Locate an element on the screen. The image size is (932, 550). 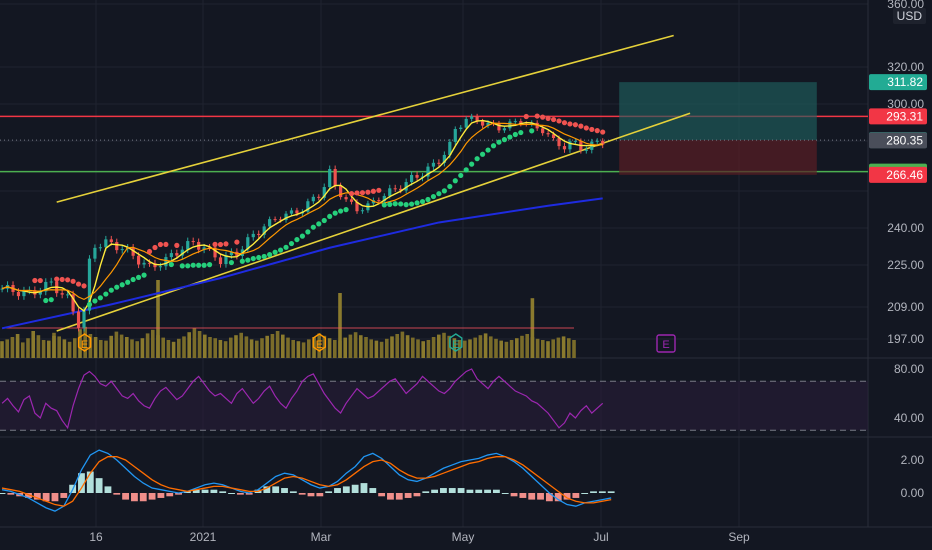
stop-price-label: 266.46 is located at coordinates (898, 174).